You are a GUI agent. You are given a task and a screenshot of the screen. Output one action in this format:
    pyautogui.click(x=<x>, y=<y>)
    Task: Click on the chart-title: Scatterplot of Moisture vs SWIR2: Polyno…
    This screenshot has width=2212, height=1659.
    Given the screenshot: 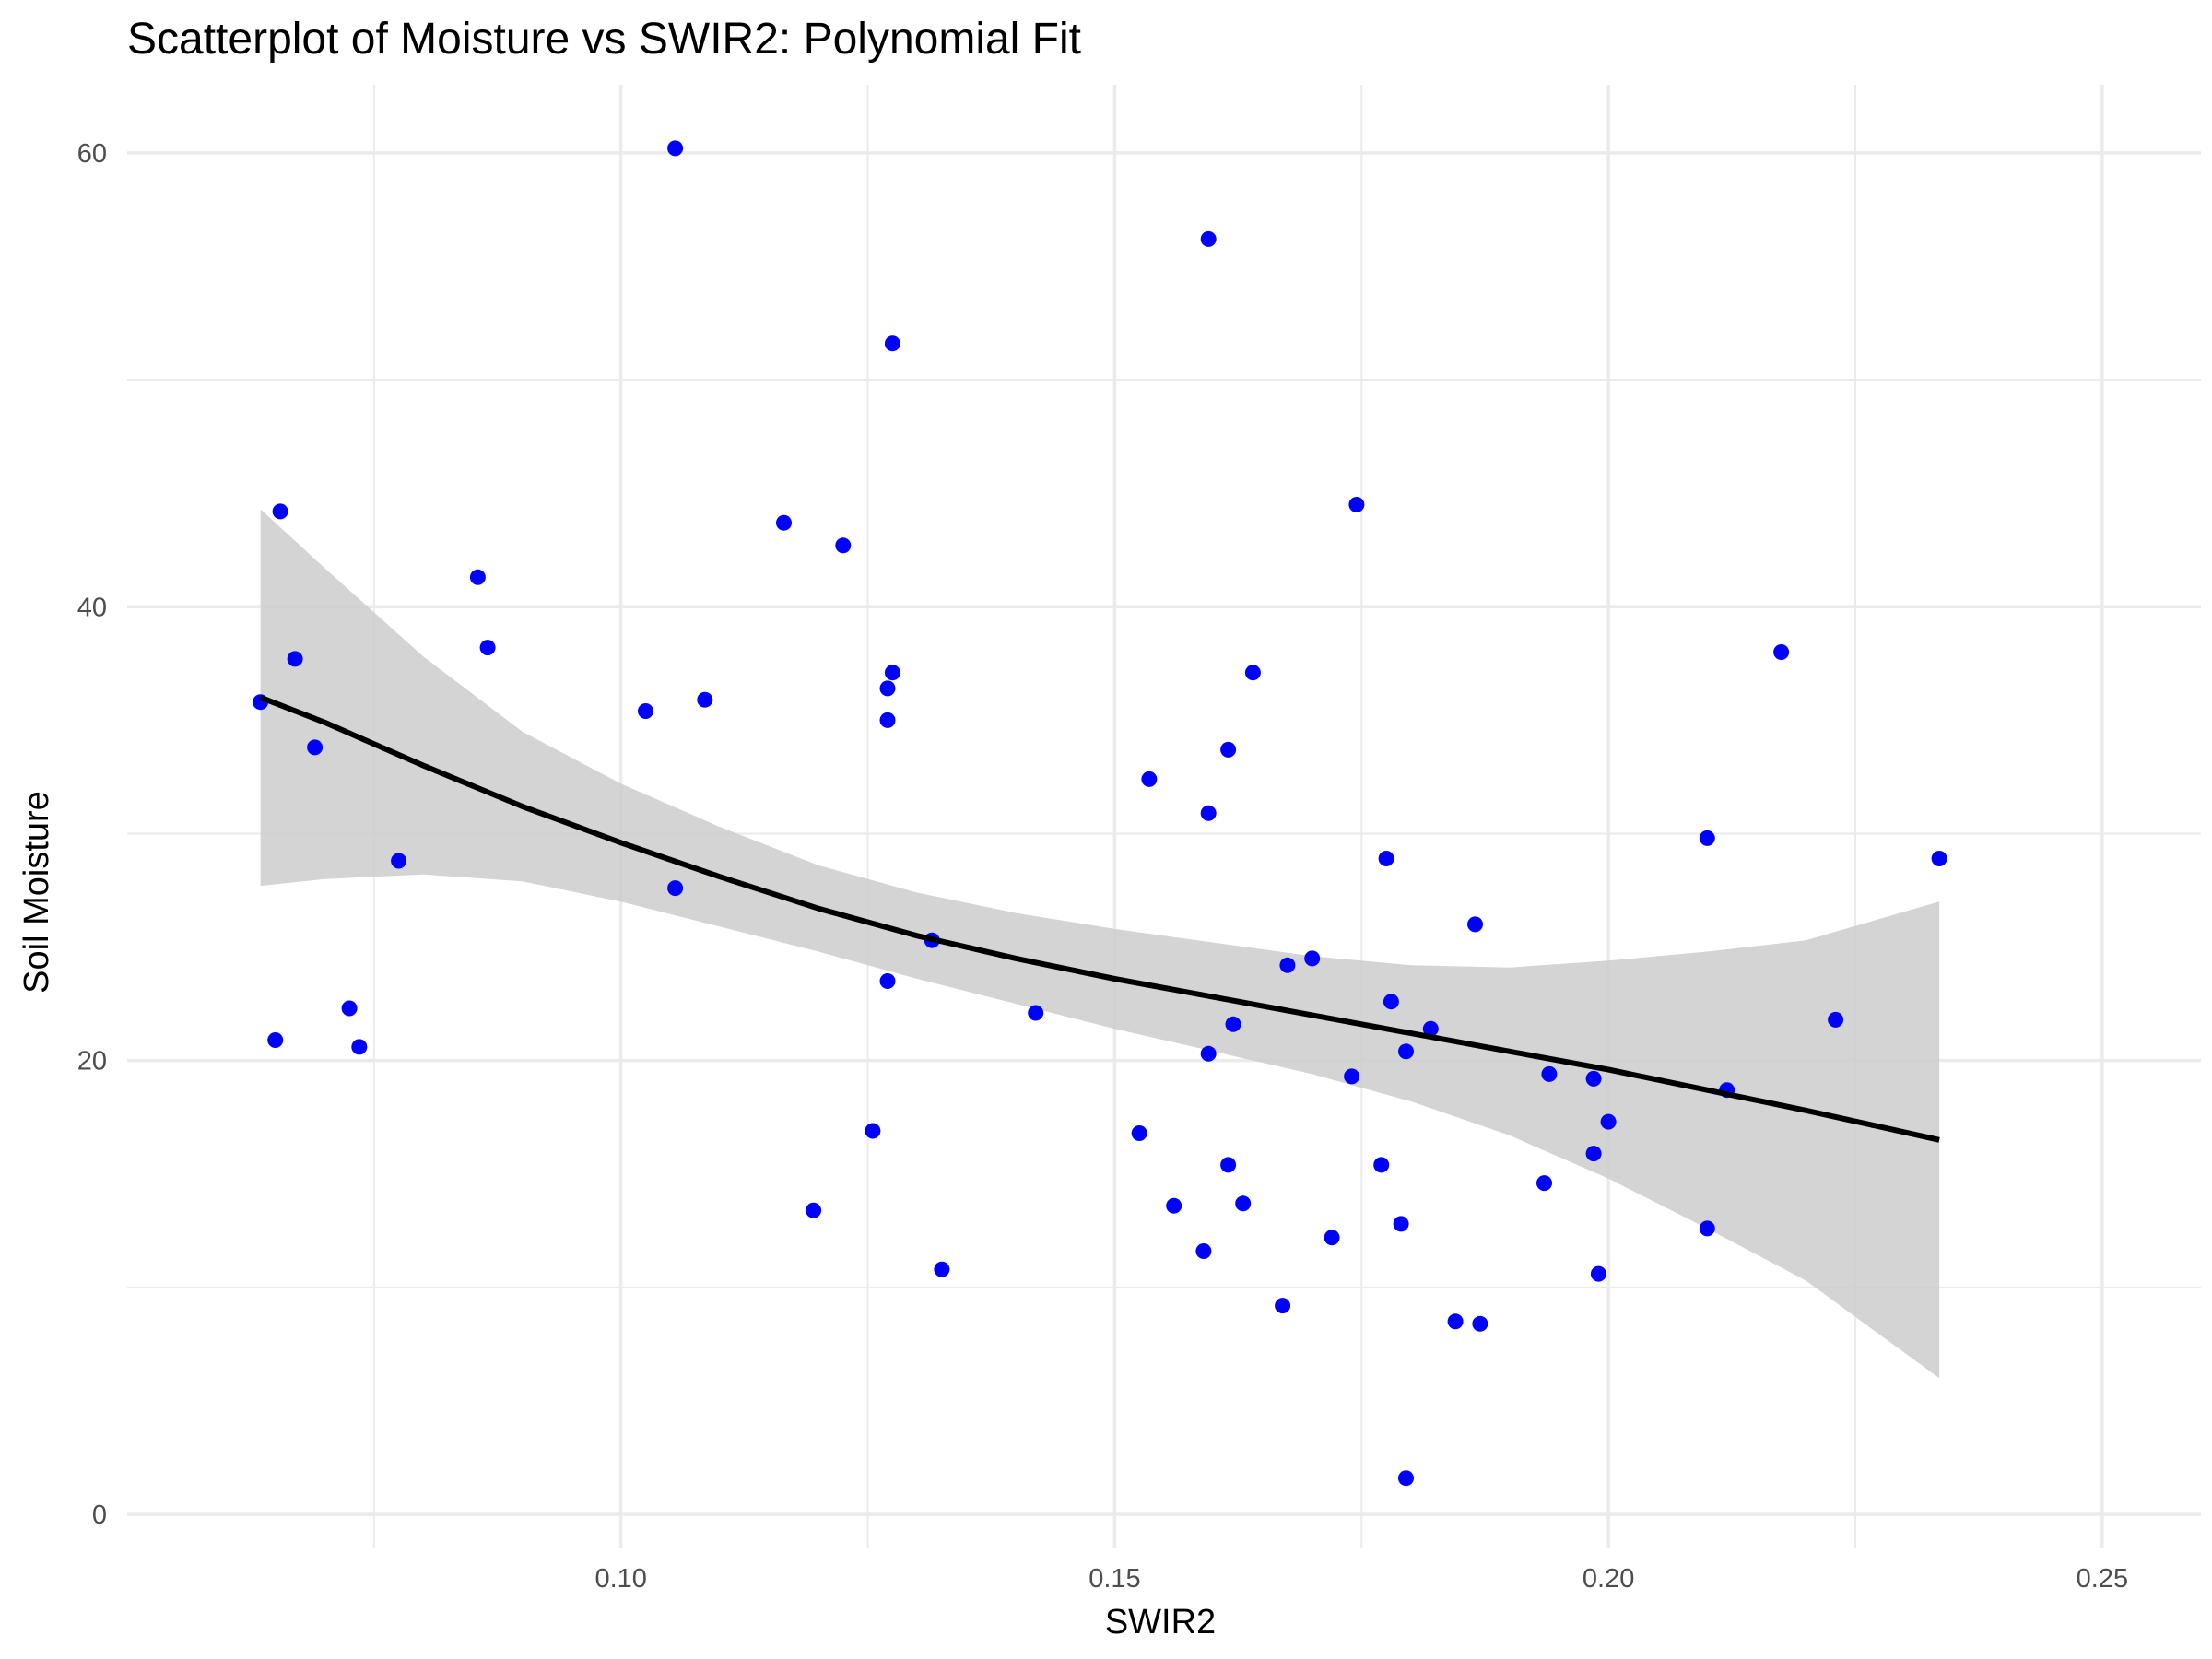 What is the action you would take?
    pyautogui.click(x=604, y=39)
    